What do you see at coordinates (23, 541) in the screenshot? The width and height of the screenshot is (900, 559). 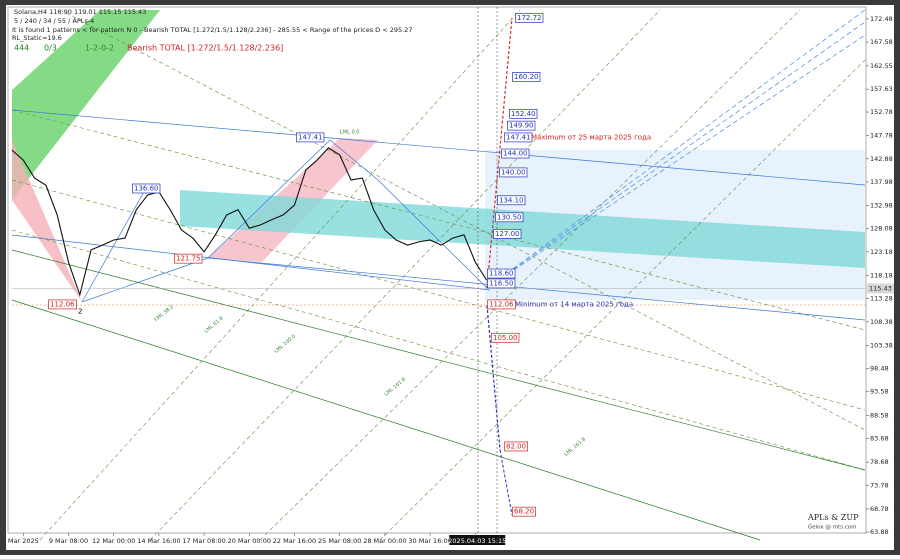 I see `x-tick-label: Mar 2025` at bounding box center [23, 541].